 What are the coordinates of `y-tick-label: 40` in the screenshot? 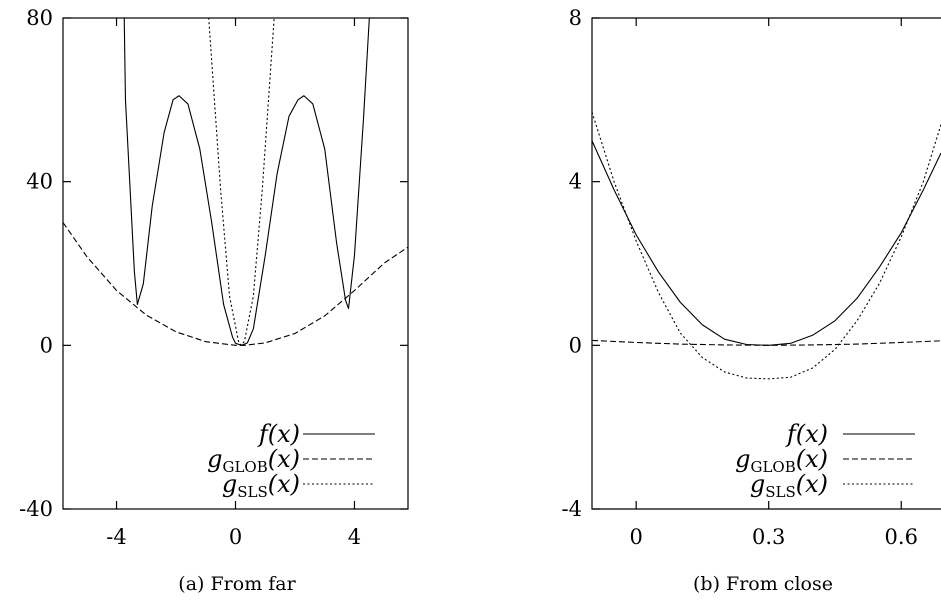 It's located at (39, 182).